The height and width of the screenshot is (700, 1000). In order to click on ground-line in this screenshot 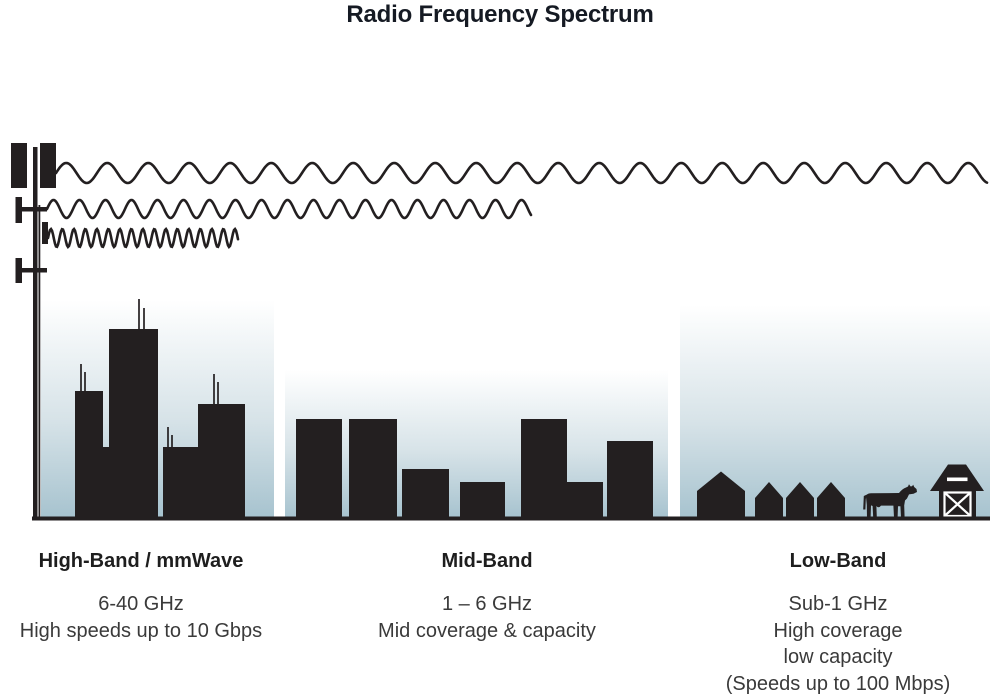, I will do `click(511, 518)`.